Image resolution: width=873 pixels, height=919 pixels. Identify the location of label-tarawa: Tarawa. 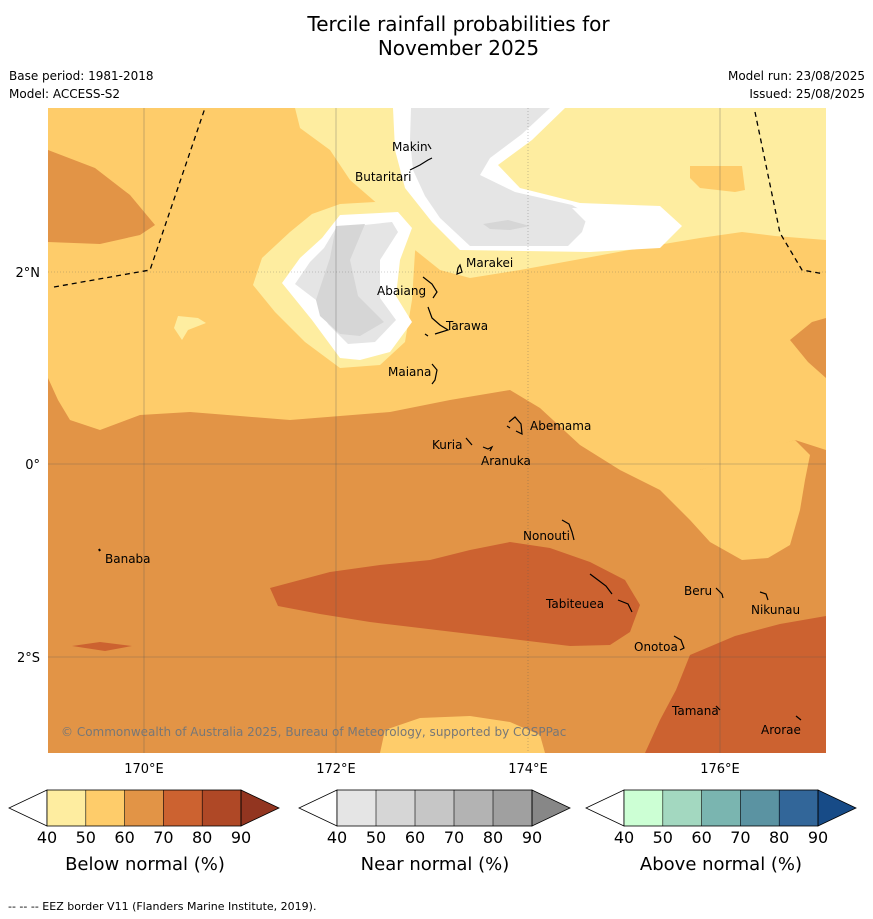
(466, 326).